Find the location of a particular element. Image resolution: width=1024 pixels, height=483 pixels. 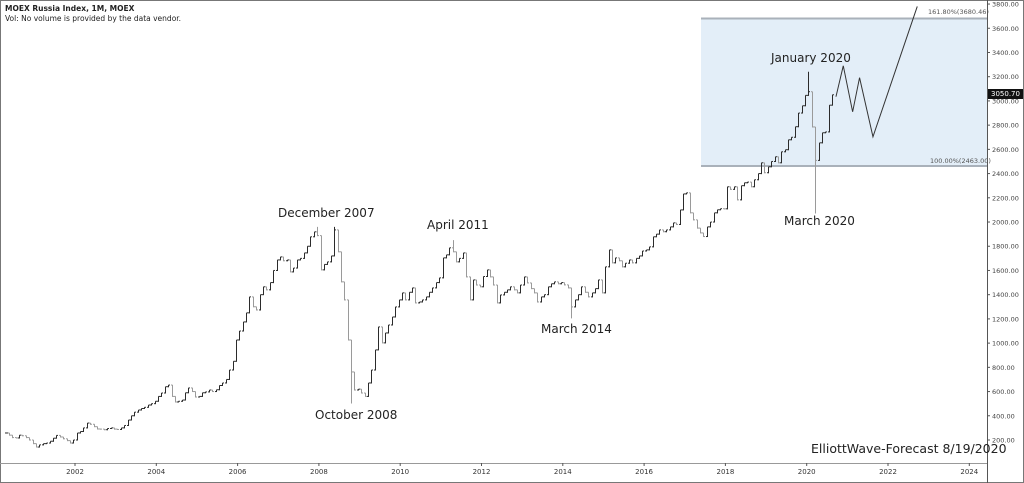

y-tick-label: 2400.00 is located at coordinates (1005, 174).